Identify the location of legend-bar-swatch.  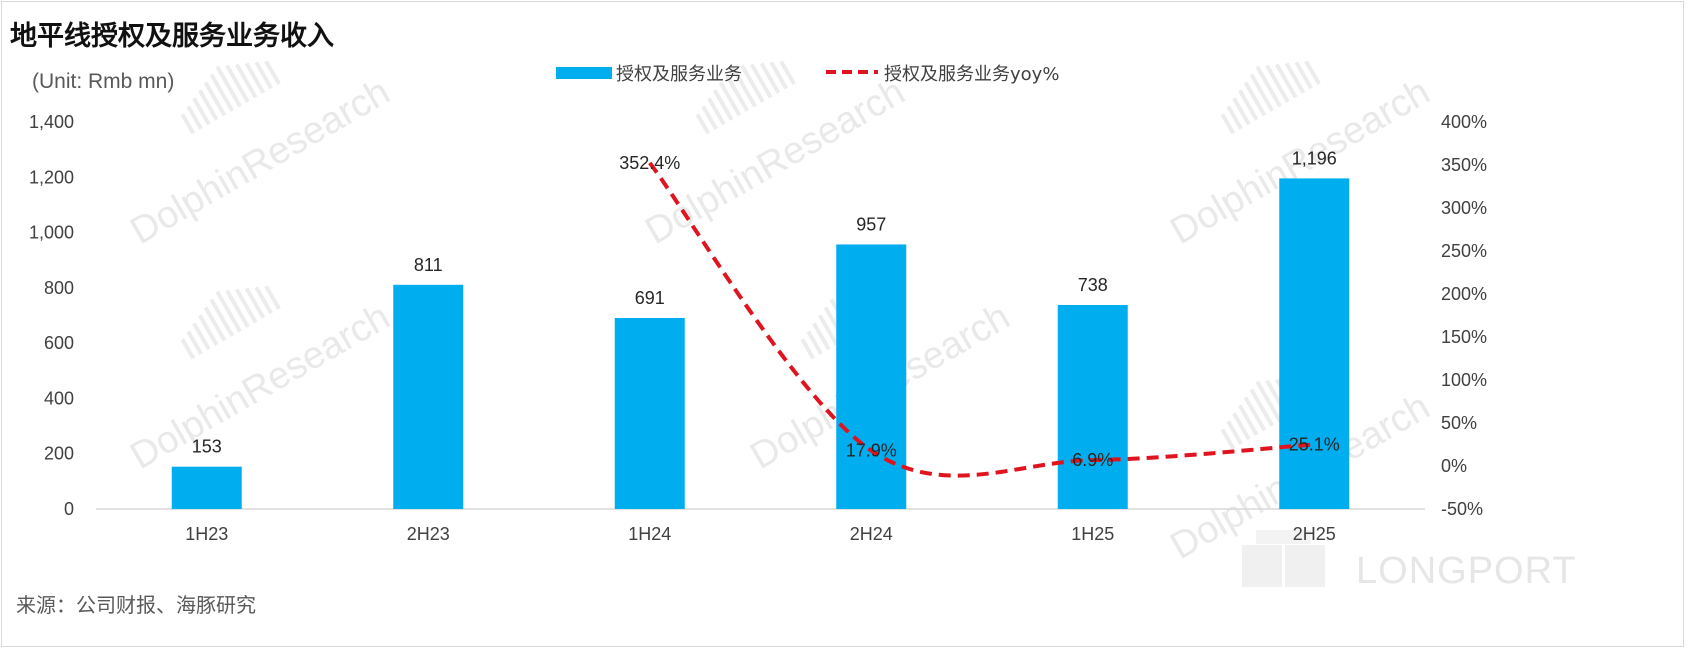
(584, 73).